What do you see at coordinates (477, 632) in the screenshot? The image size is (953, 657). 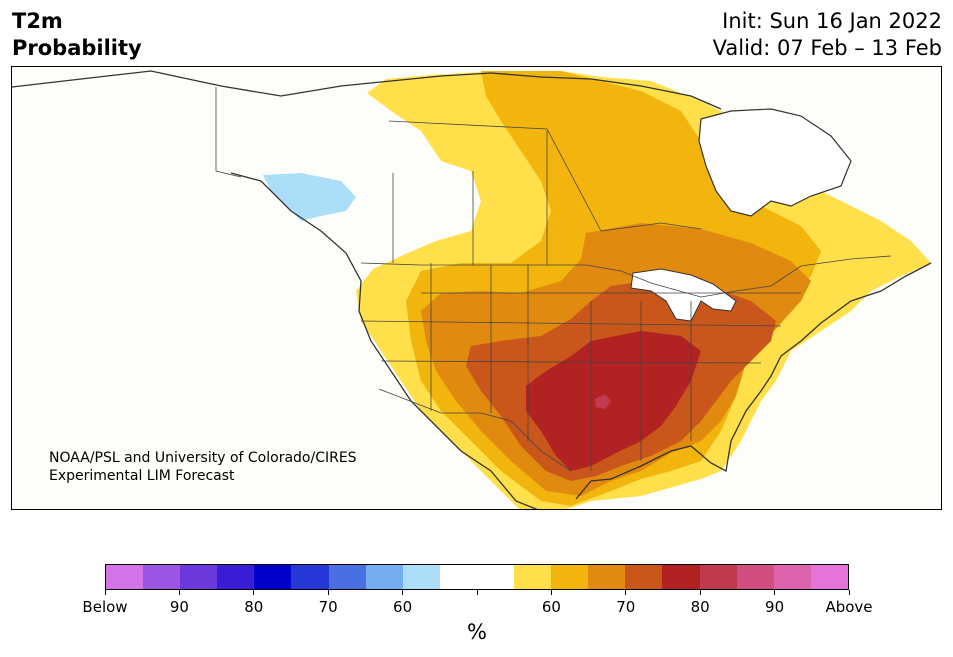 I see `colorbar-unit: %` at bounding box center [477, 632].